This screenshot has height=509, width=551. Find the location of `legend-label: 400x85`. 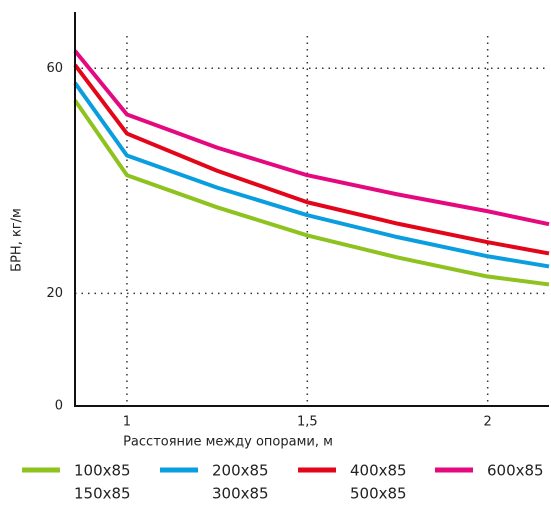

legend-label: 400x85 is located at coordinates (378, 471).